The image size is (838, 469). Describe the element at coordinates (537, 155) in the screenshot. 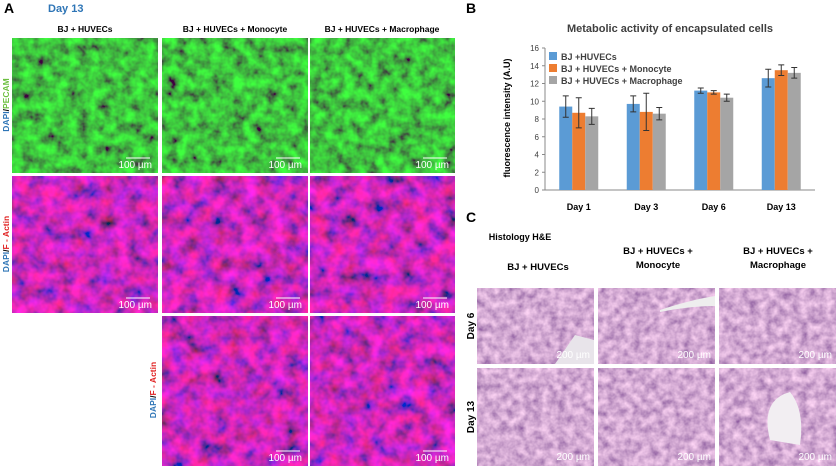

I see `y-tick-label: 4` at that location.